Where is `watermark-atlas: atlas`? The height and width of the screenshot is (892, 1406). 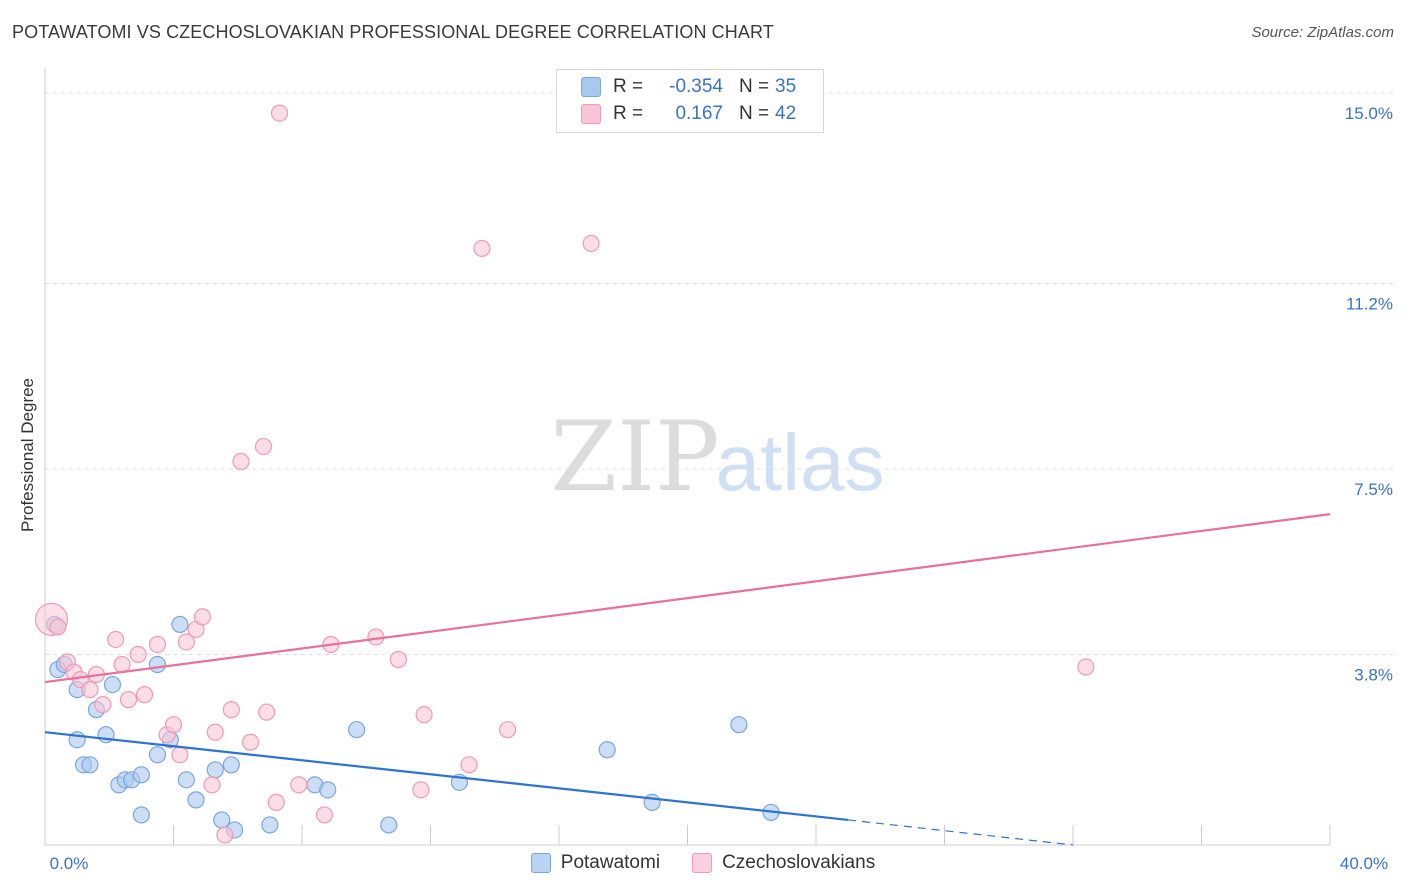 watermark-atlas: atlas is located at coordinates (800, 462).